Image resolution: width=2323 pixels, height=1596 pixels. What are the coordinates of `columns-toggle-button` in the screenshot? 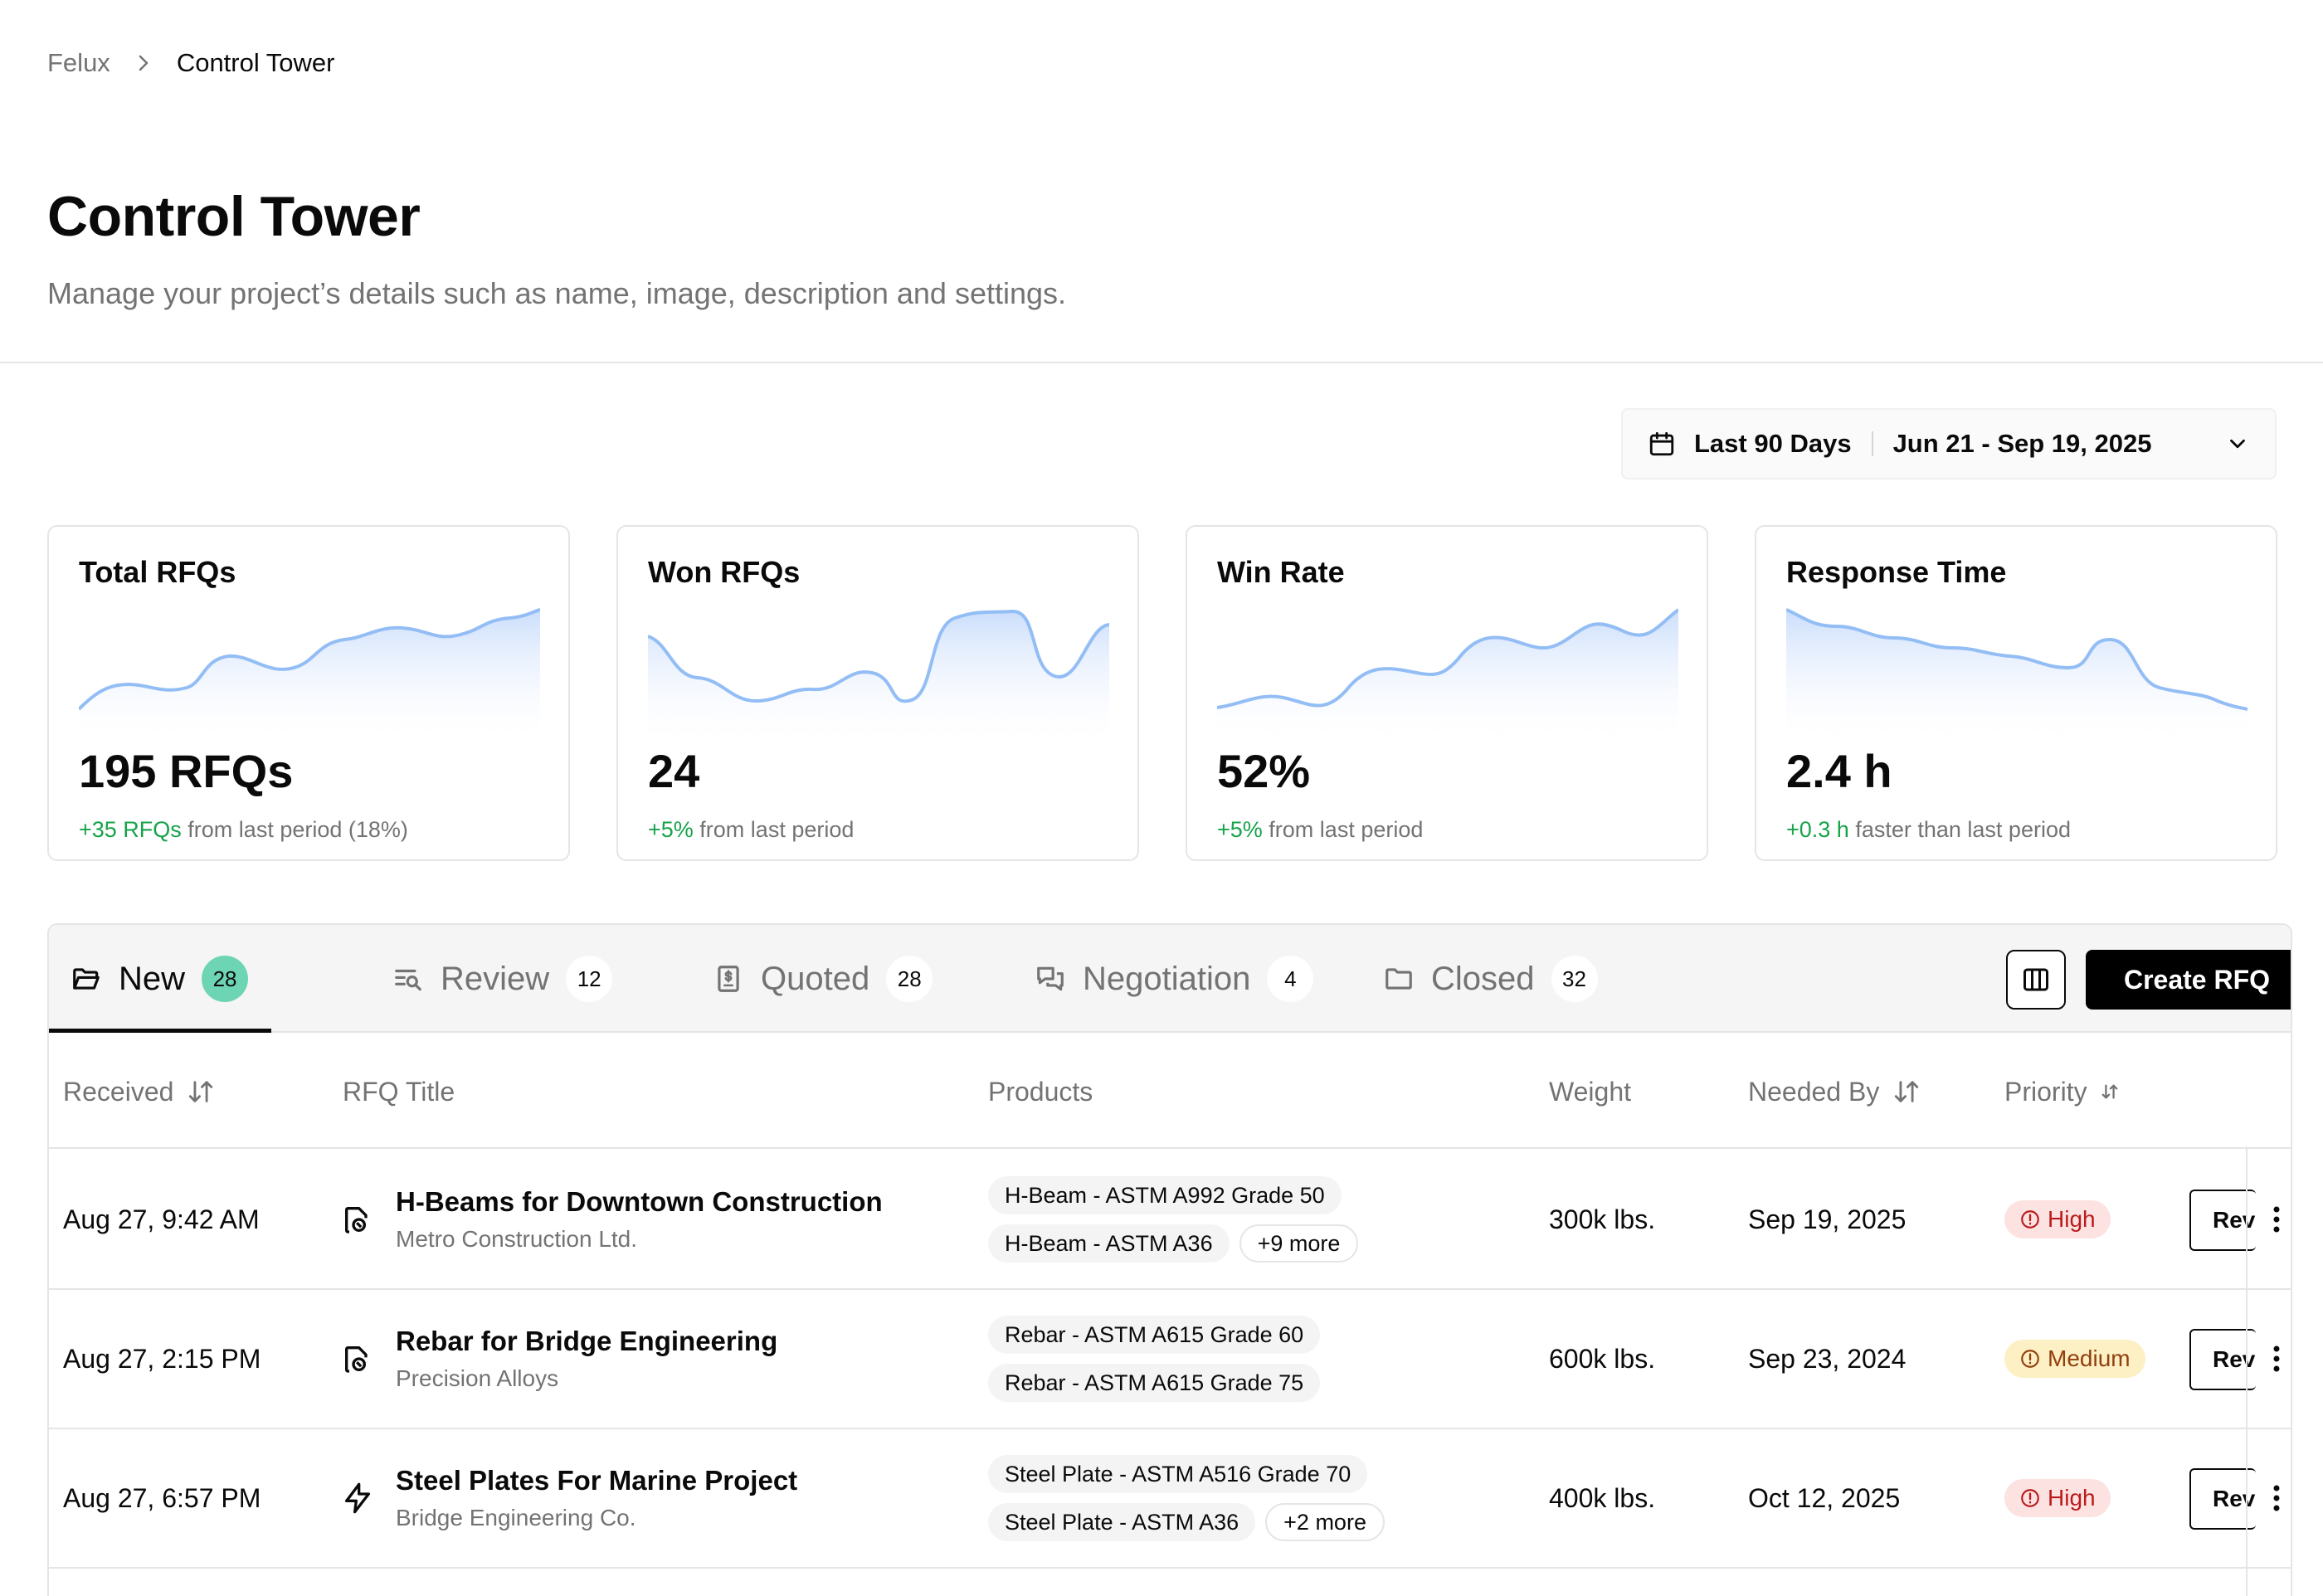 It's located at (2036, 980).